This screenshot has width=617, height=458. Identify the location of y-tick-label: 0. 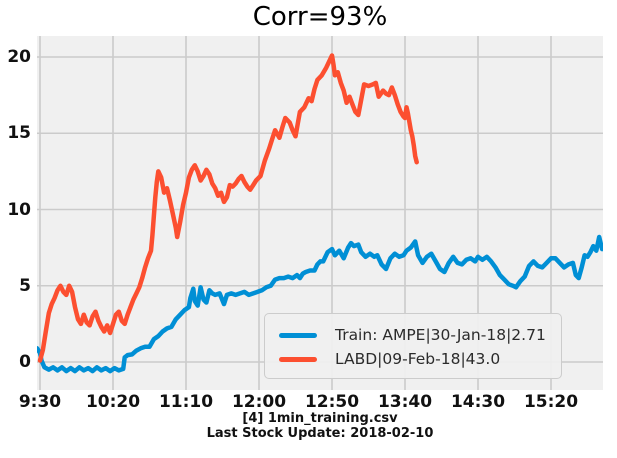
(25, 362).